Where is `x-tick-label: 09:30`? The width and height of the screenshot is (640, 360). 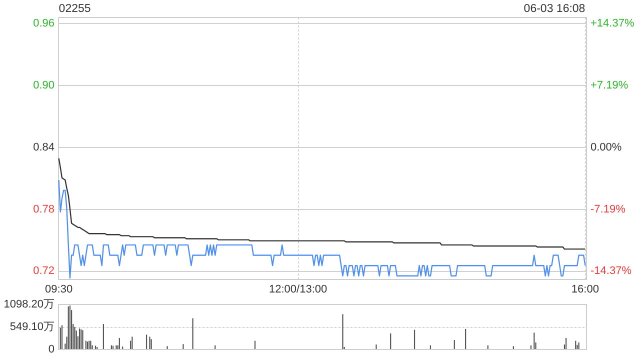
x-tick-label: 09:30 is located at coordinates (59, 290).